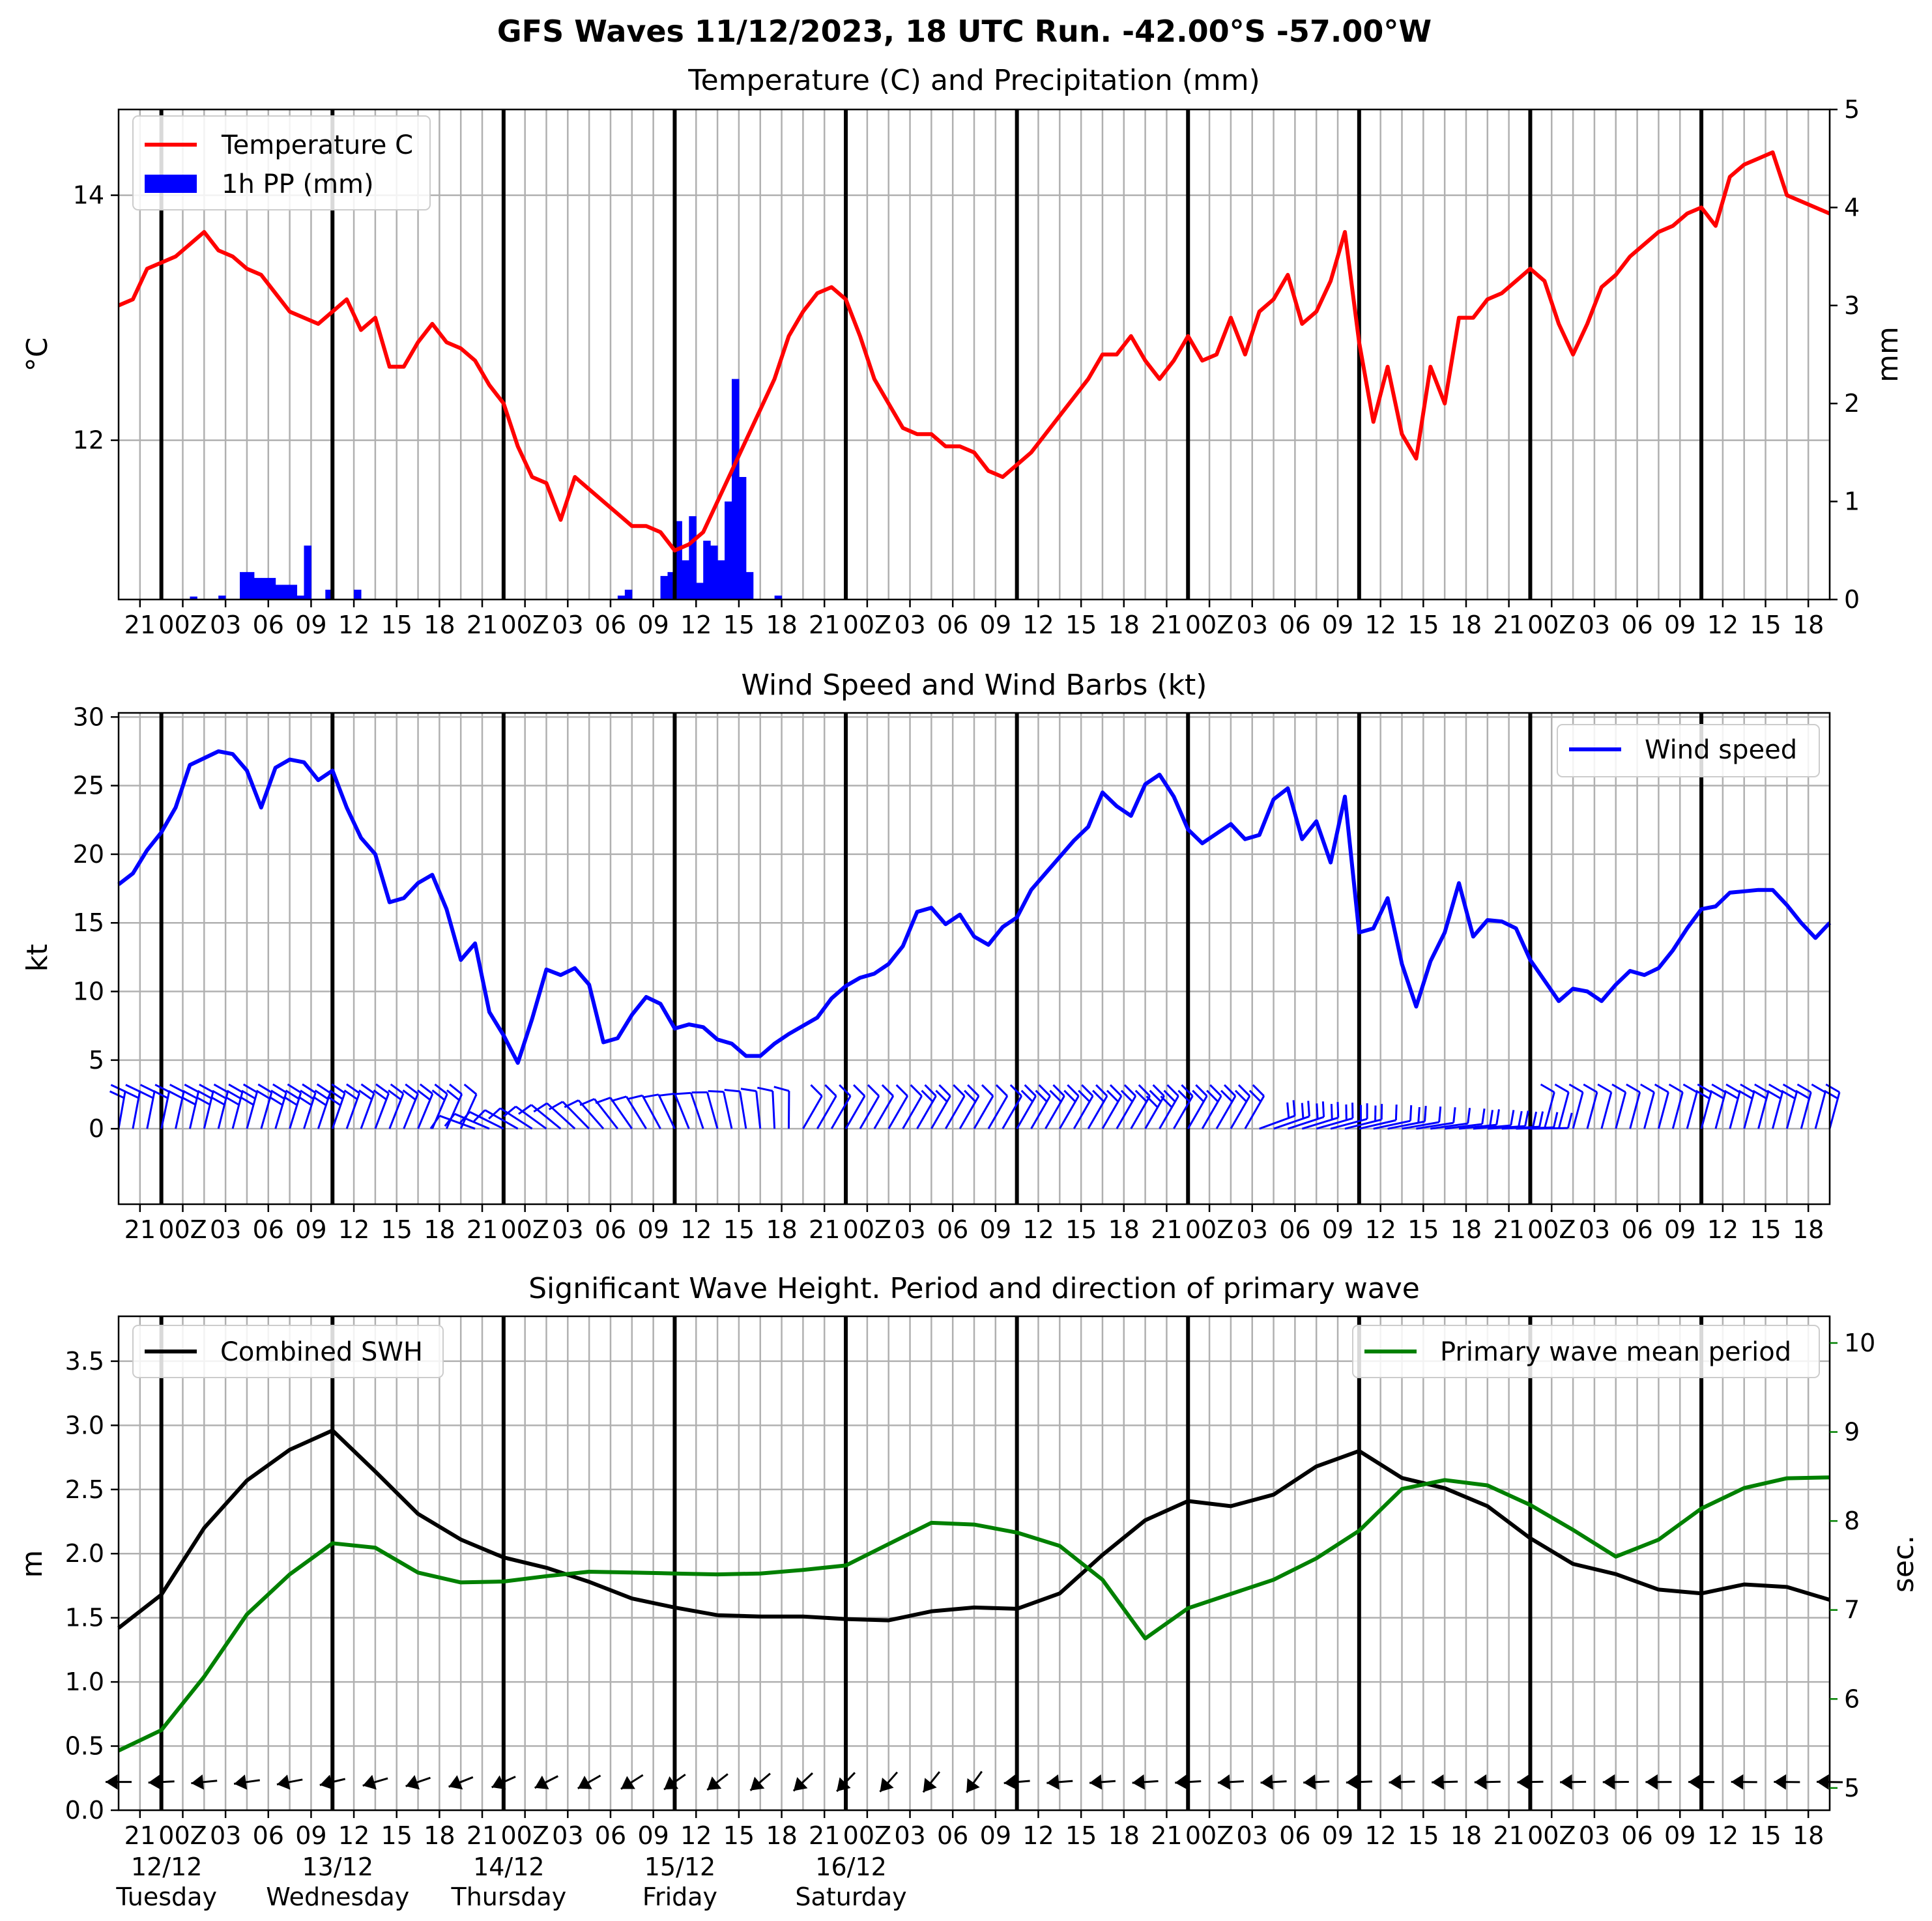 This screenshot has width=1932, height=1921. What do you see at coordinates (37, 958) in the screenshot?
I see `wind-y-axis-label: kt` at bounding box center [37, 958].